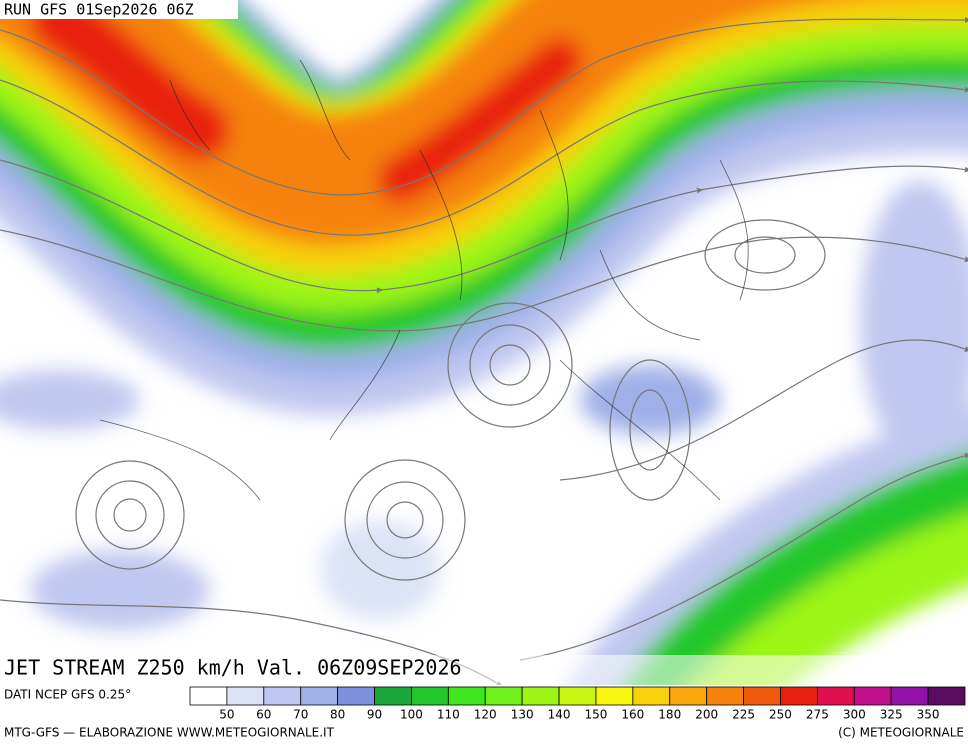 The height and width of the screenshot is (749, 968). Describe the element at coordinates (854, 715) in the screenshot. I see `colorbar-tick-label: 300` at that location.